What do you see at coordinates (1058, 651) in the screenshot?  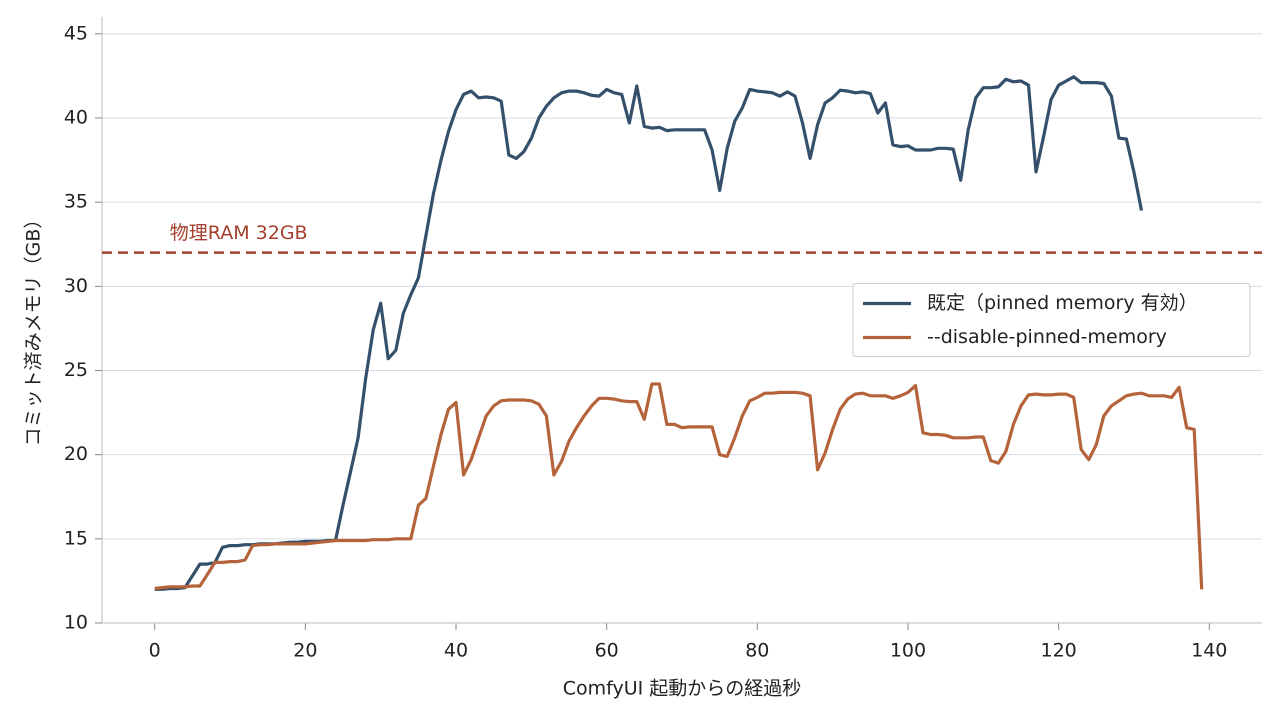 I see `x-tick-label: 120` at bounding box center [1058, 651].